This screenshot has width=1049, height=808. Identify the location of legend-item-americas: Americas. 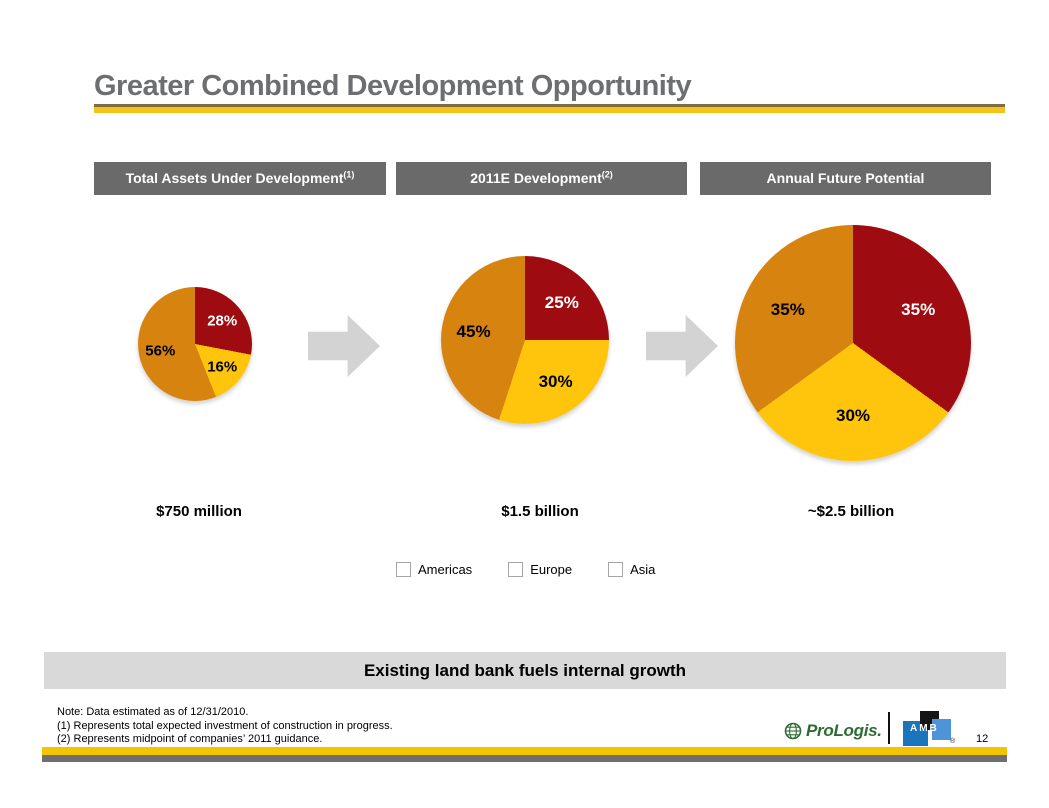
(434, 569).